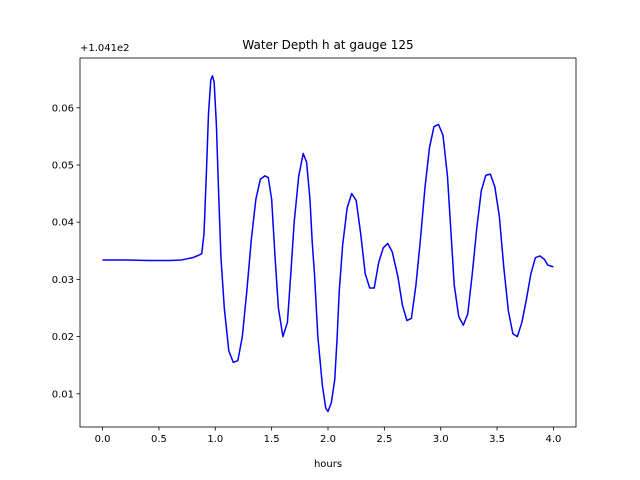 The height and width of the screenshot is (480, 640). What do you see at coordinates (441, 439) in the screenshot?
I see `x-tick-label: 3.0` at bounding box center [441, 439].